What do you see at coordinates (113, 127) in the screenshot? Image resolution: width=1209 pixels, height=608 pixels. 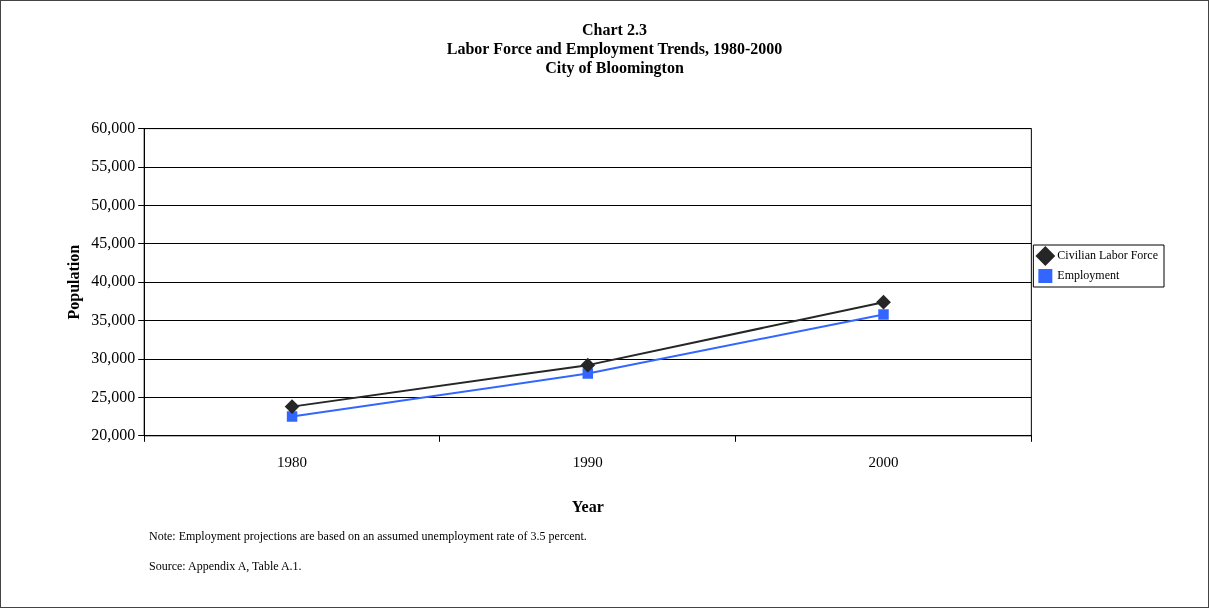 I see `y-tick-label: 60,000` at bounding box center [113, 127].